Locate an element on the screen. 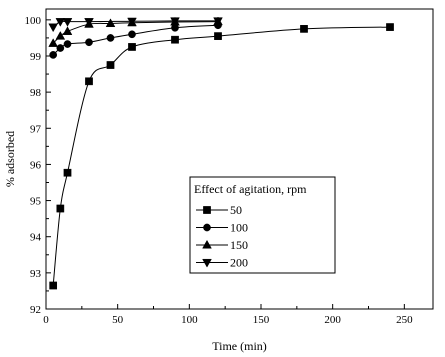 This screenshot has width=445, height=357. legend-label-150: 150 is located at coordinates (239, 245).